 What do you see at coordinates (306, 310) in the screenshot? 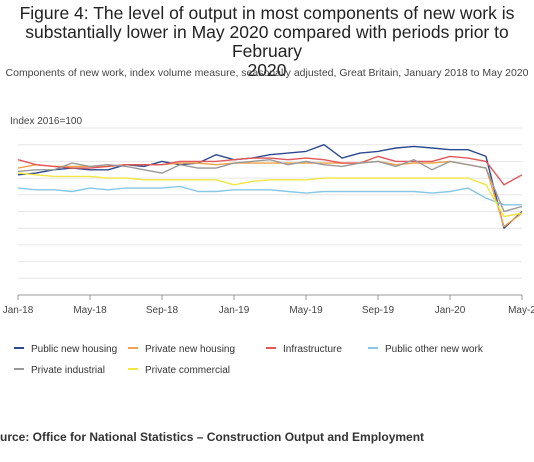
I see `x-tick-label: May-19` at bounding box center [306, 310].